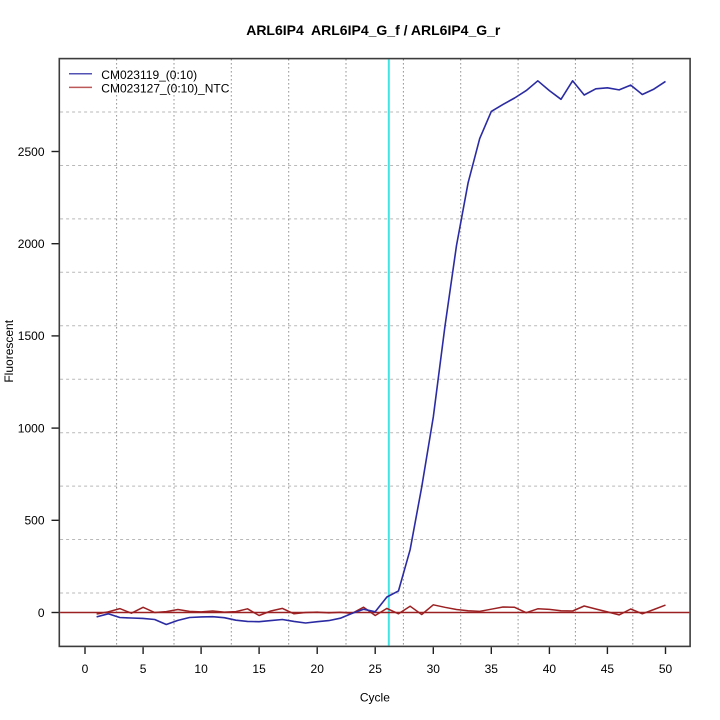 The width and height of the screenshot is (720, 720). Describe the element at coordinates (376, 669) in the screenshot. I see `svg-text: 25` at that location.